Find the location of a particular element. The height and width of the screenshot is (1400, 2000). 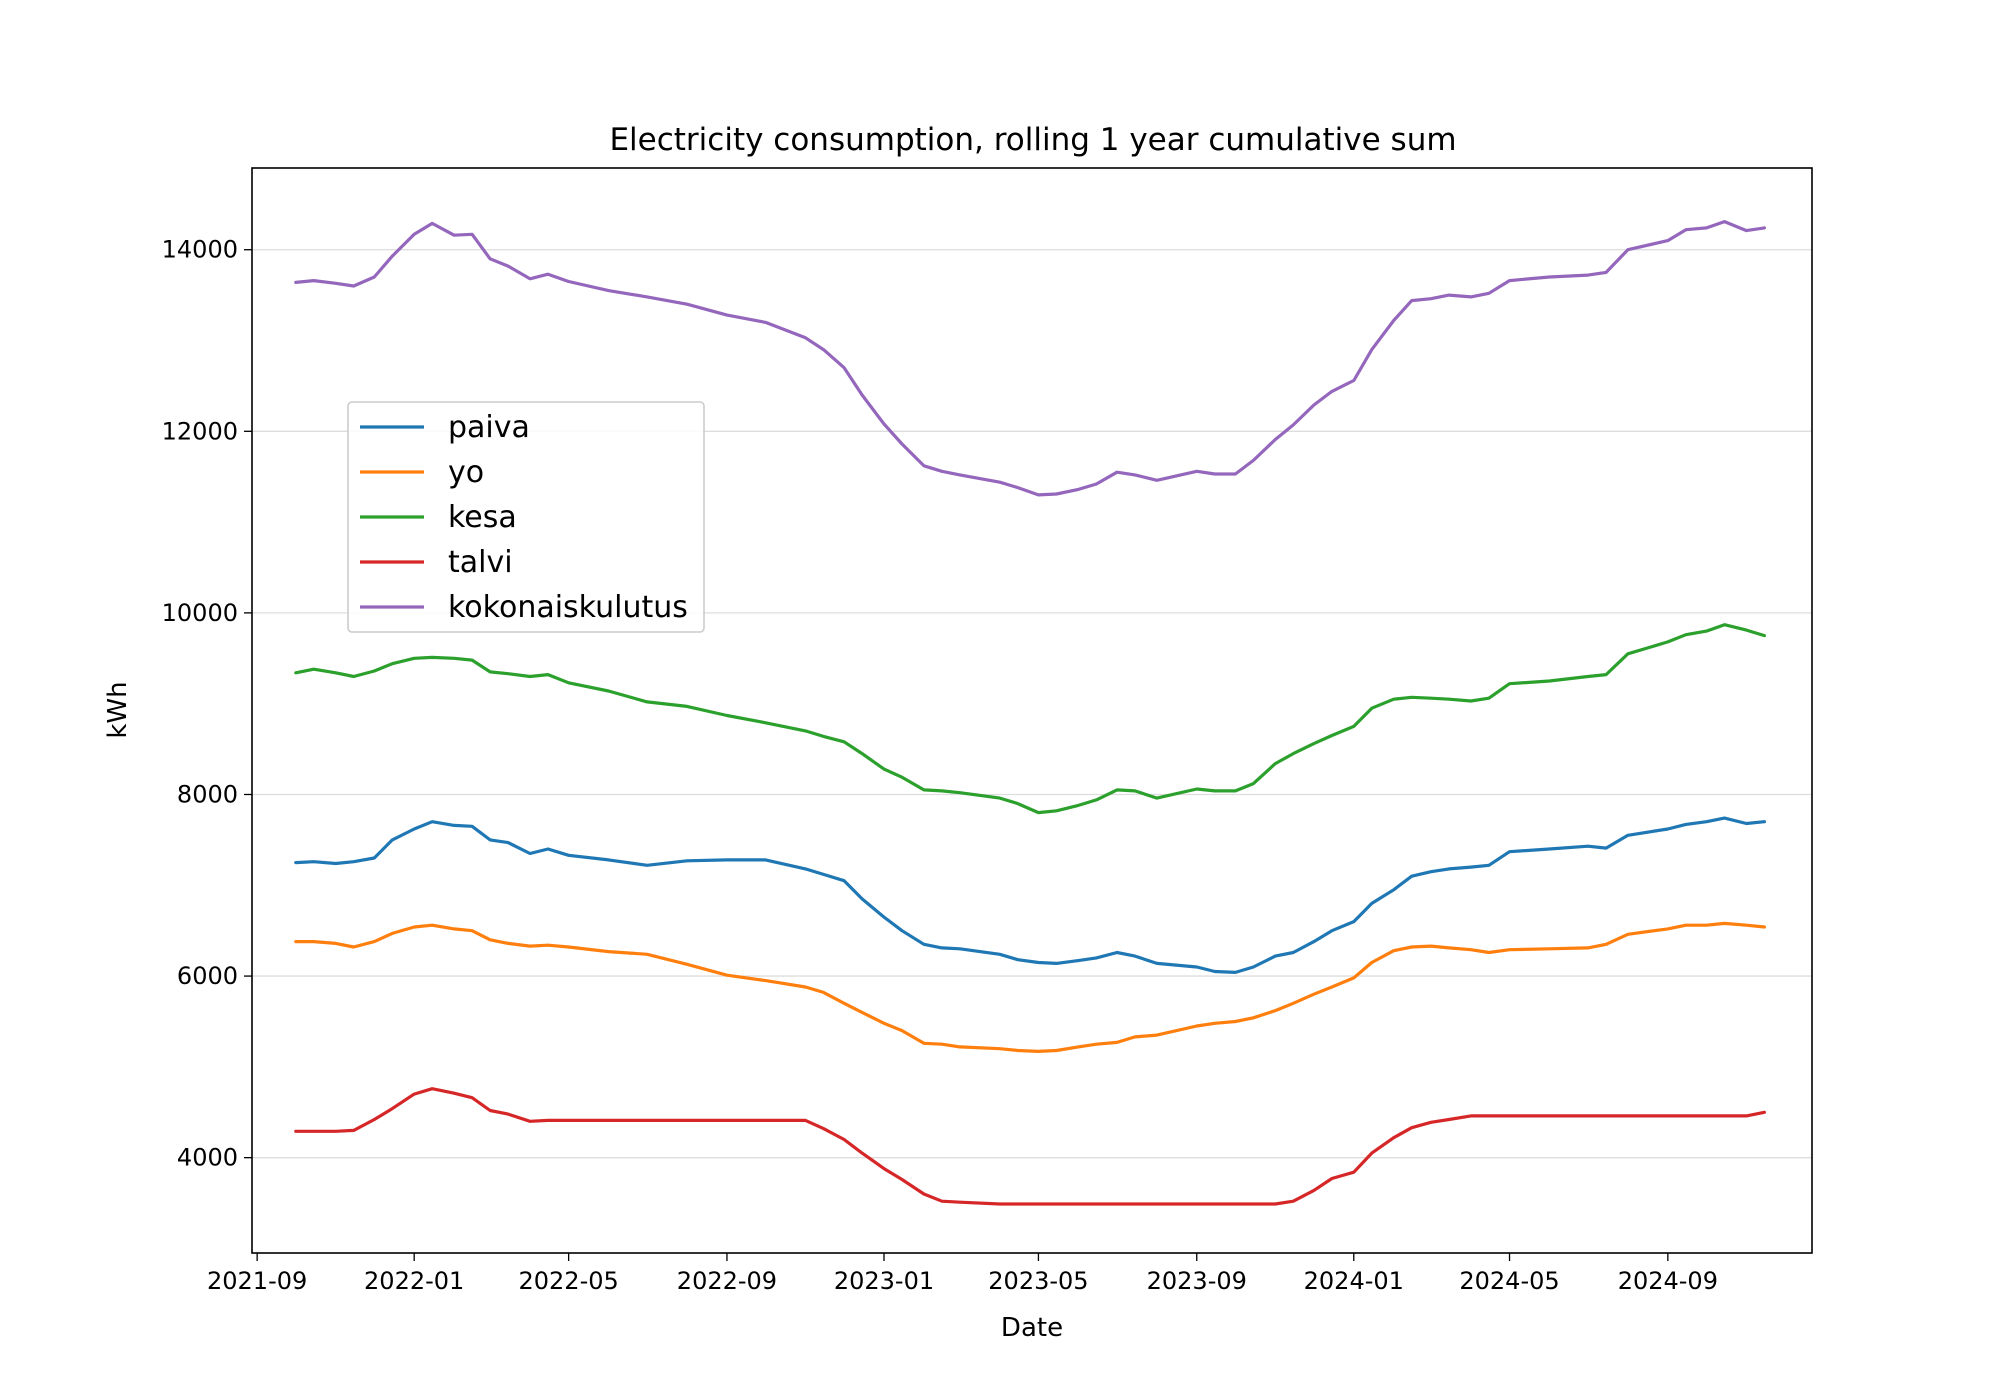

legend-label-kokonaiskulutus: kokonaiskulutus is located at coordinates (568, 607).